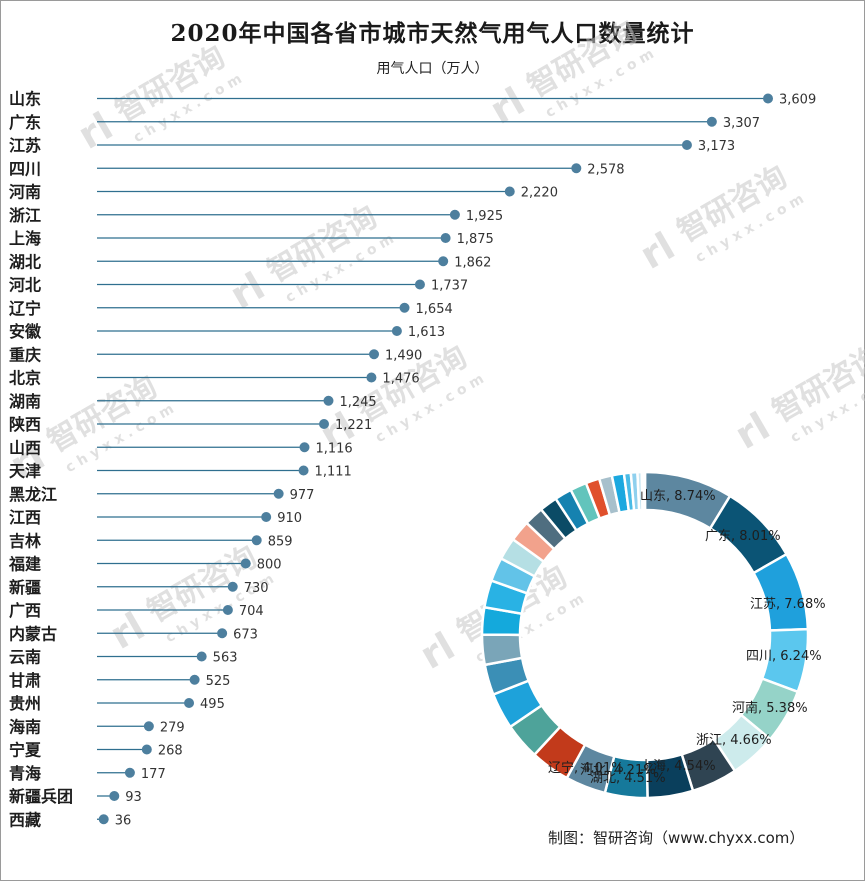  Describe the element at coordinates (25, 238) in the screenshot. I see `category-label: 上海` at that location.